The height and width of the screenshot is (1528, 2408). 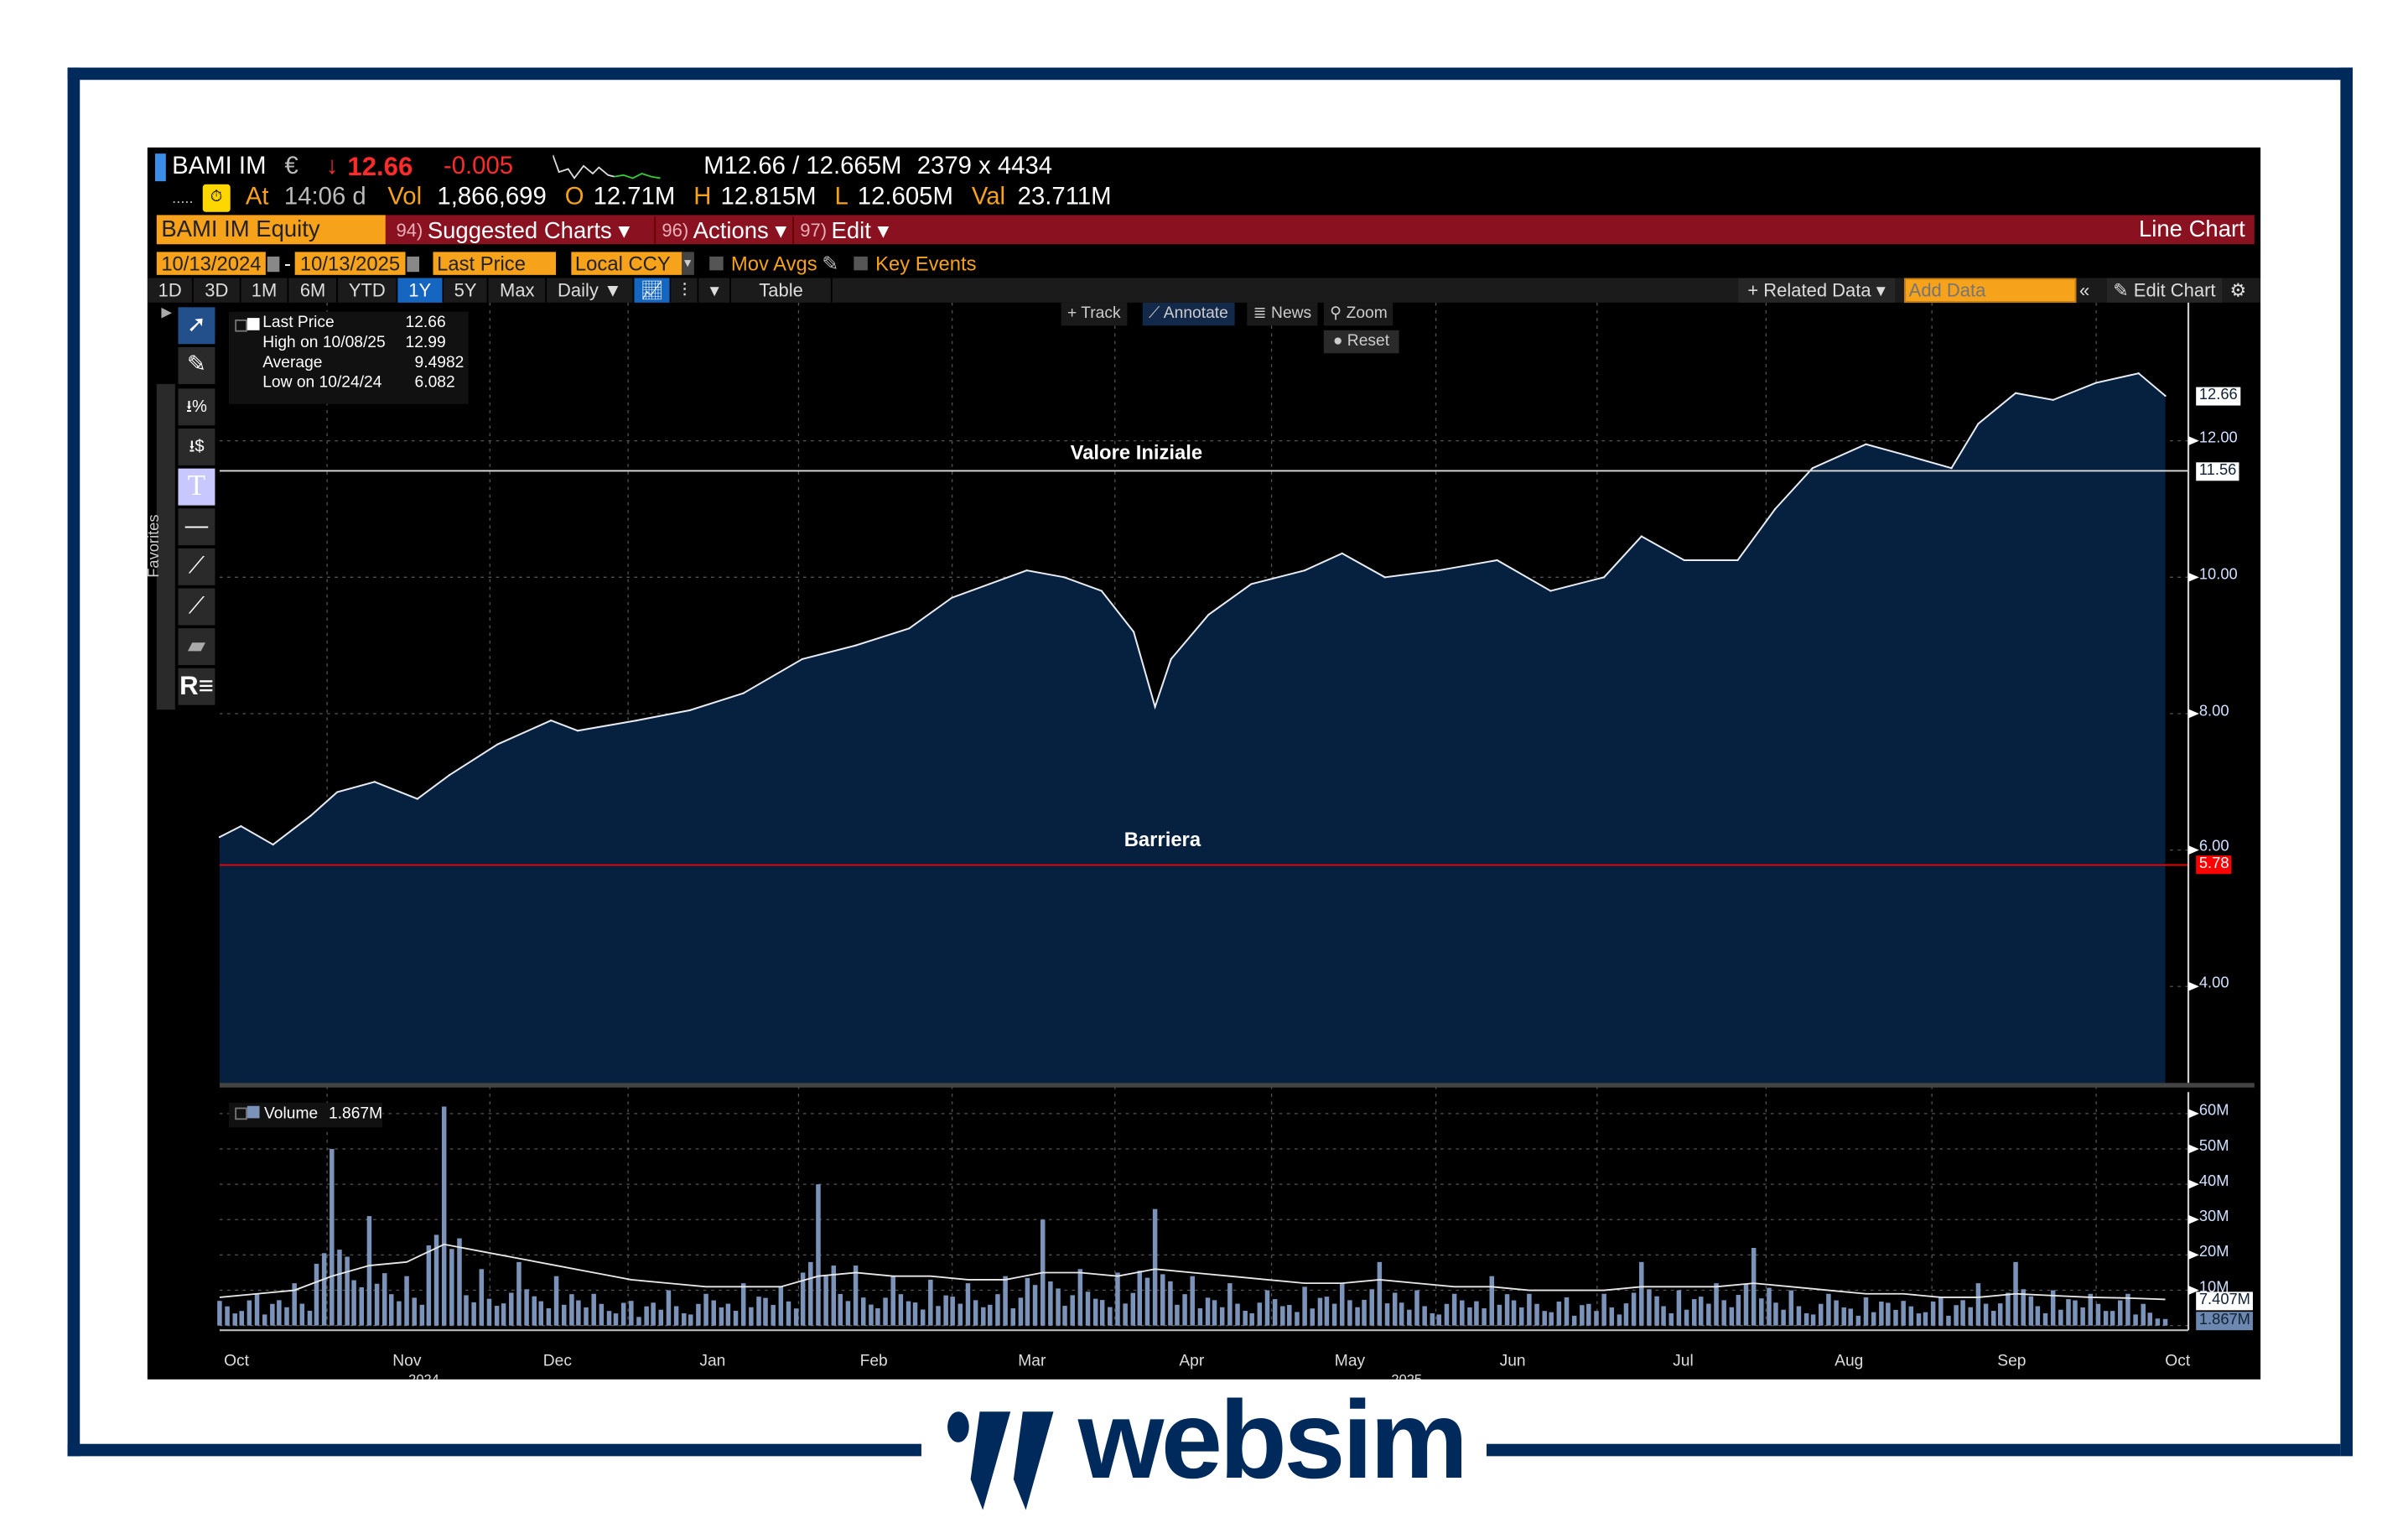 What do you see at coordinates (1512, 1361) in the screenshot?
I see `month-label: Jun` at bounding box center [1512, 1361].